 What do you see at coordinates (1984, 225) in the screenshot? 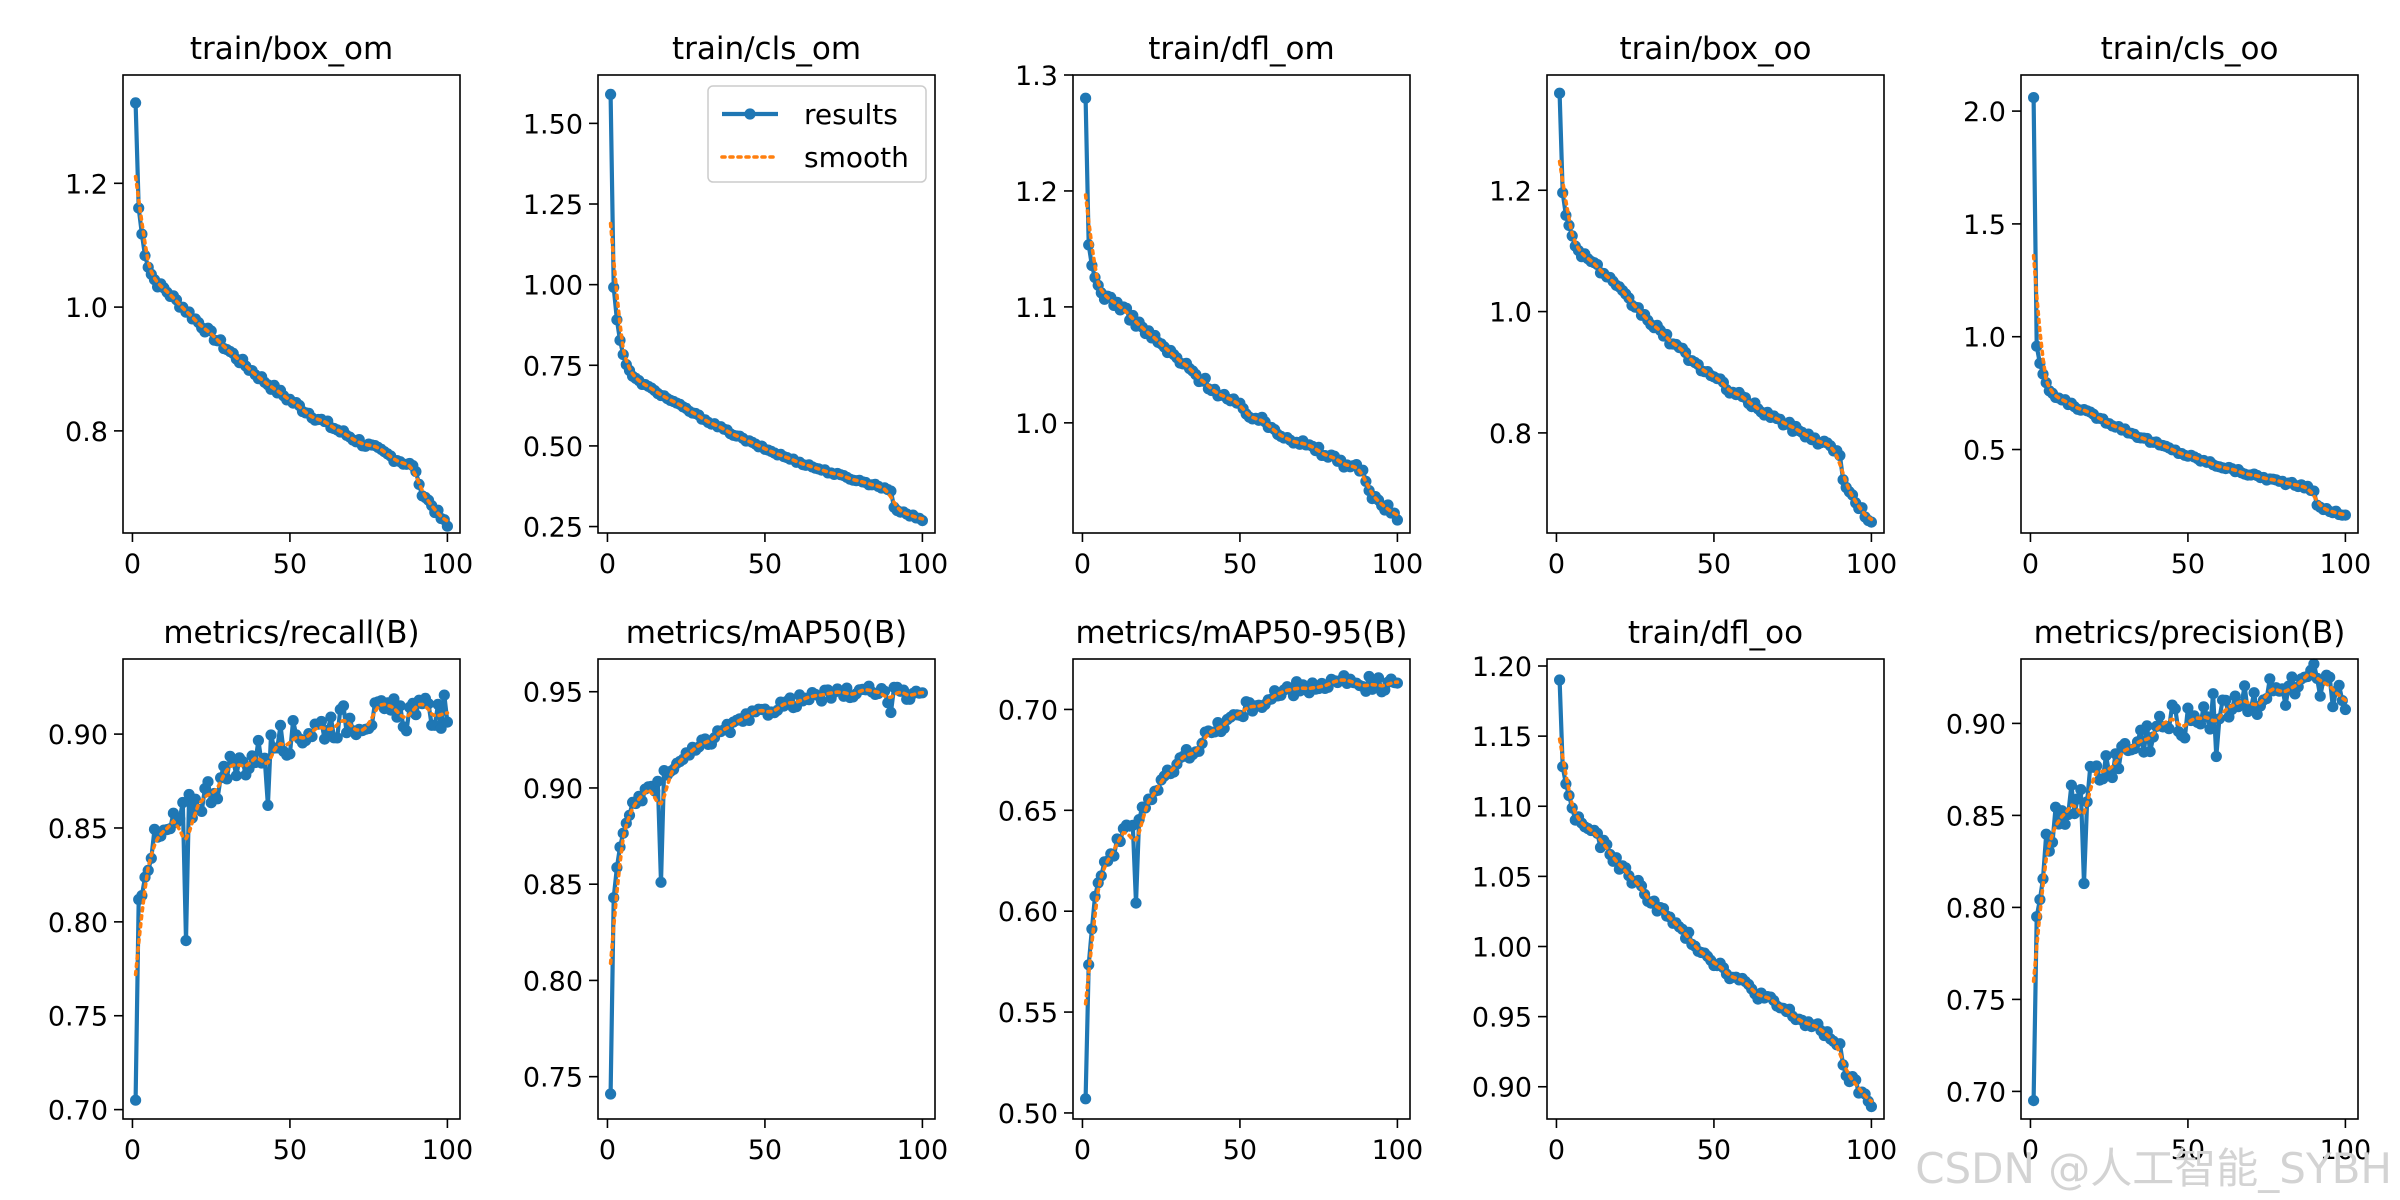
I see `y-tick-label: 1.5` at bounding box center [1984, 225].